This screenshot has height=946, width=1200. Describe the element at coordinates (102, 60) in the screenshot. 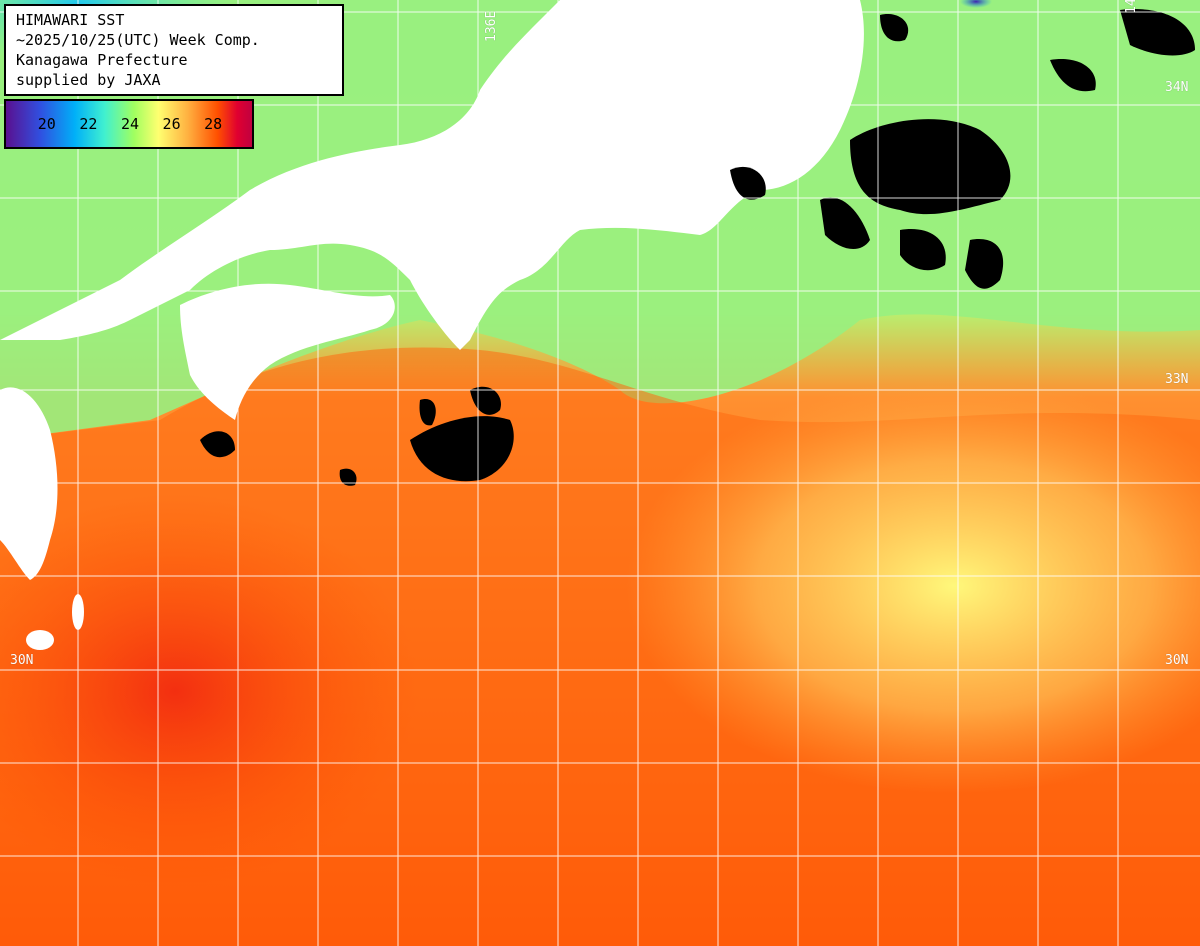

I see `provider-prefecture: Kanagawa Prefecture` at that location.